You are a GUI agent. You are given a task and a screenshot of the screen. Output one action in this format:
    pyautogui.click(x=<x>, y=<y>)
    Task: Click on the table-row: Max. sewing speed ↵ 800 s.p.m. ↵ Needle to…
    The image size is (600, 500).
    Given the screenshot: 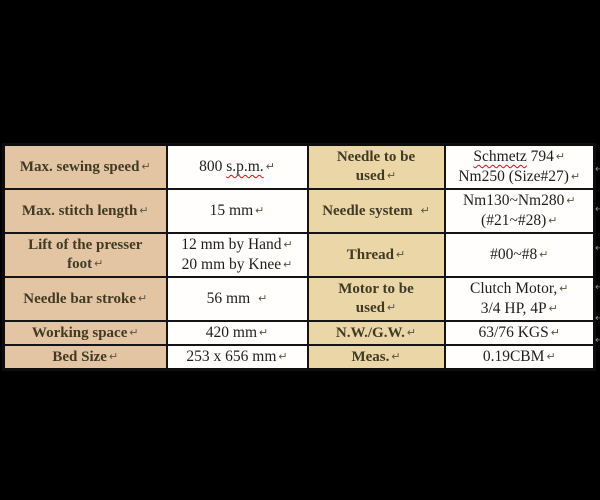 What is the action you would take?
    pyautogui.click(x=299, y=166)
    